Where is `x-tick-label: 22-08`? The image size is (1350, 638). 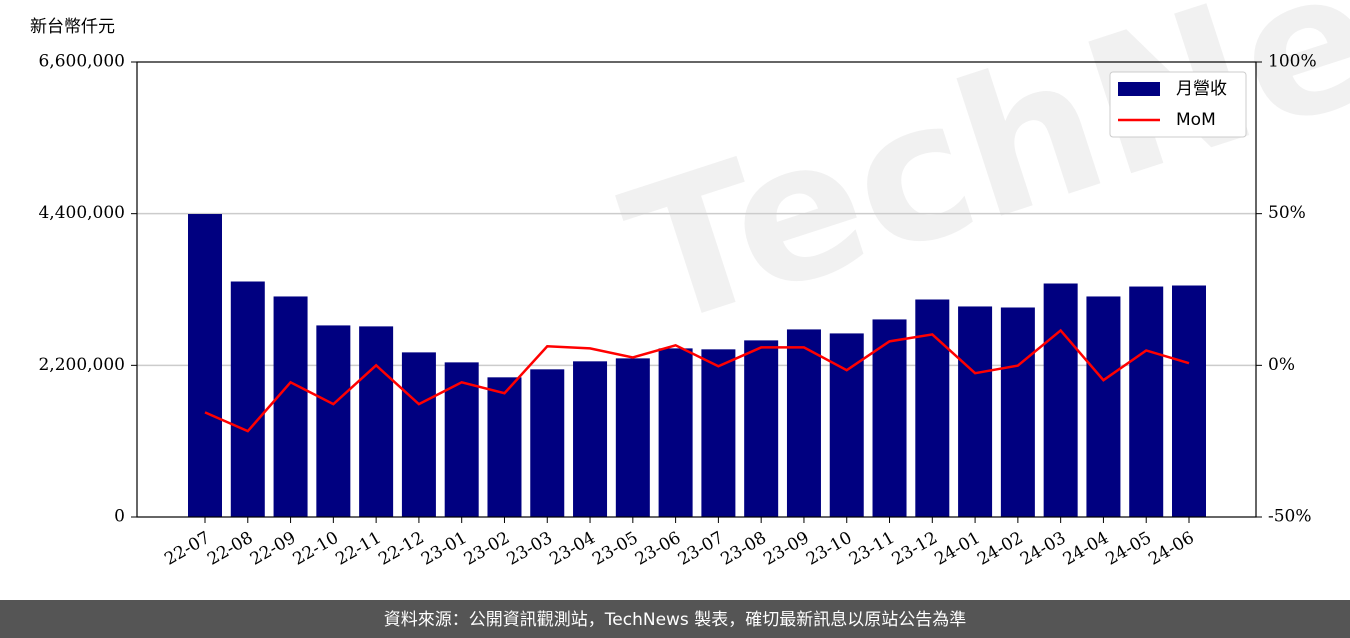
x-tick-label: 22-08 is located at coordinates (230, 549).